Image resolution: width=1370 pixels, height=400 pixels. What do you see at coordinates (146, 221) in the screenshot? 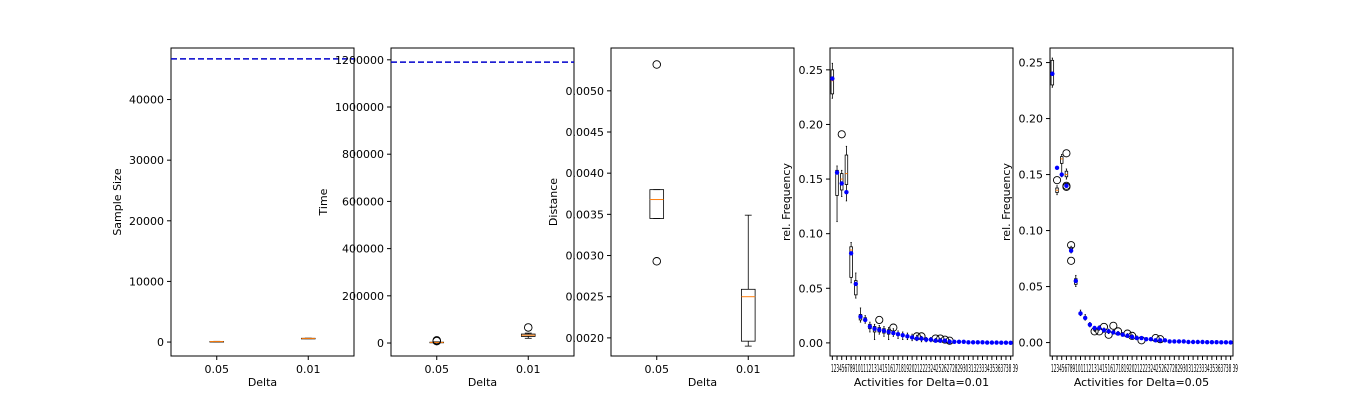
I see `y-tick-label: 20000` at bounding box center [146, 221].